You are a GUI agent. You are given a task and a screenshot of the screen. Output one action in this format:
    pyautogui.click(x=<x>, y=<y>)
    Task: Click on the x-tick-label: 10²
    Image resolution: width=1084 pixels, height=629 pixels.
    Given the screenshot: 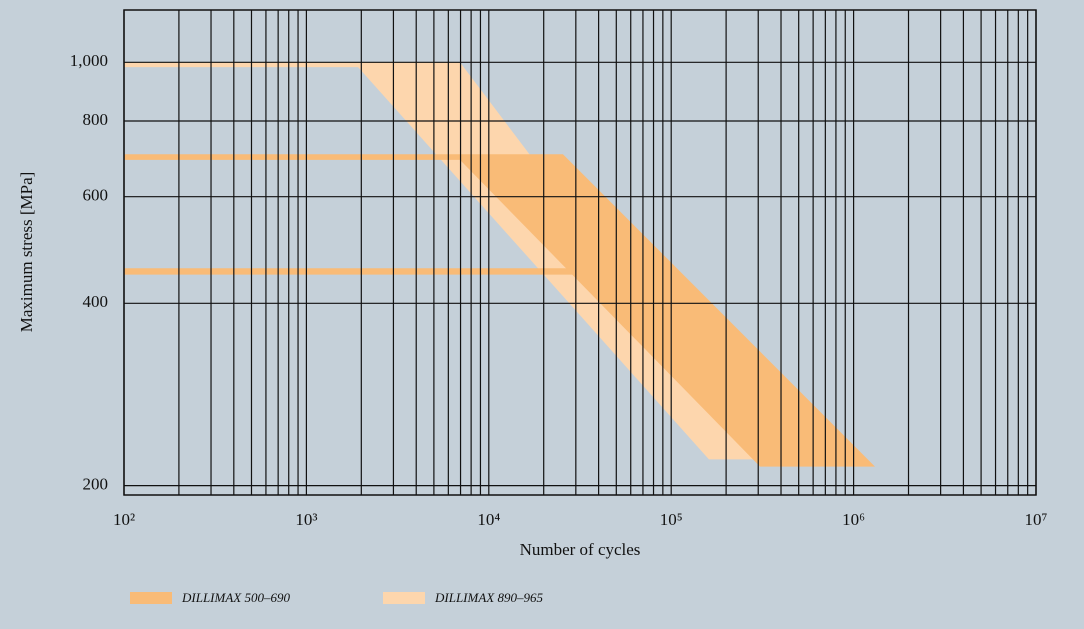 What is the action you would take?
    pyautogui.click(x=124, y=519)
    